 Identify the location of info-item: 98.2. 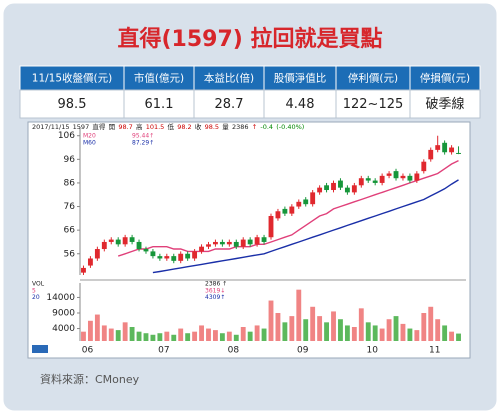
(184, 127).